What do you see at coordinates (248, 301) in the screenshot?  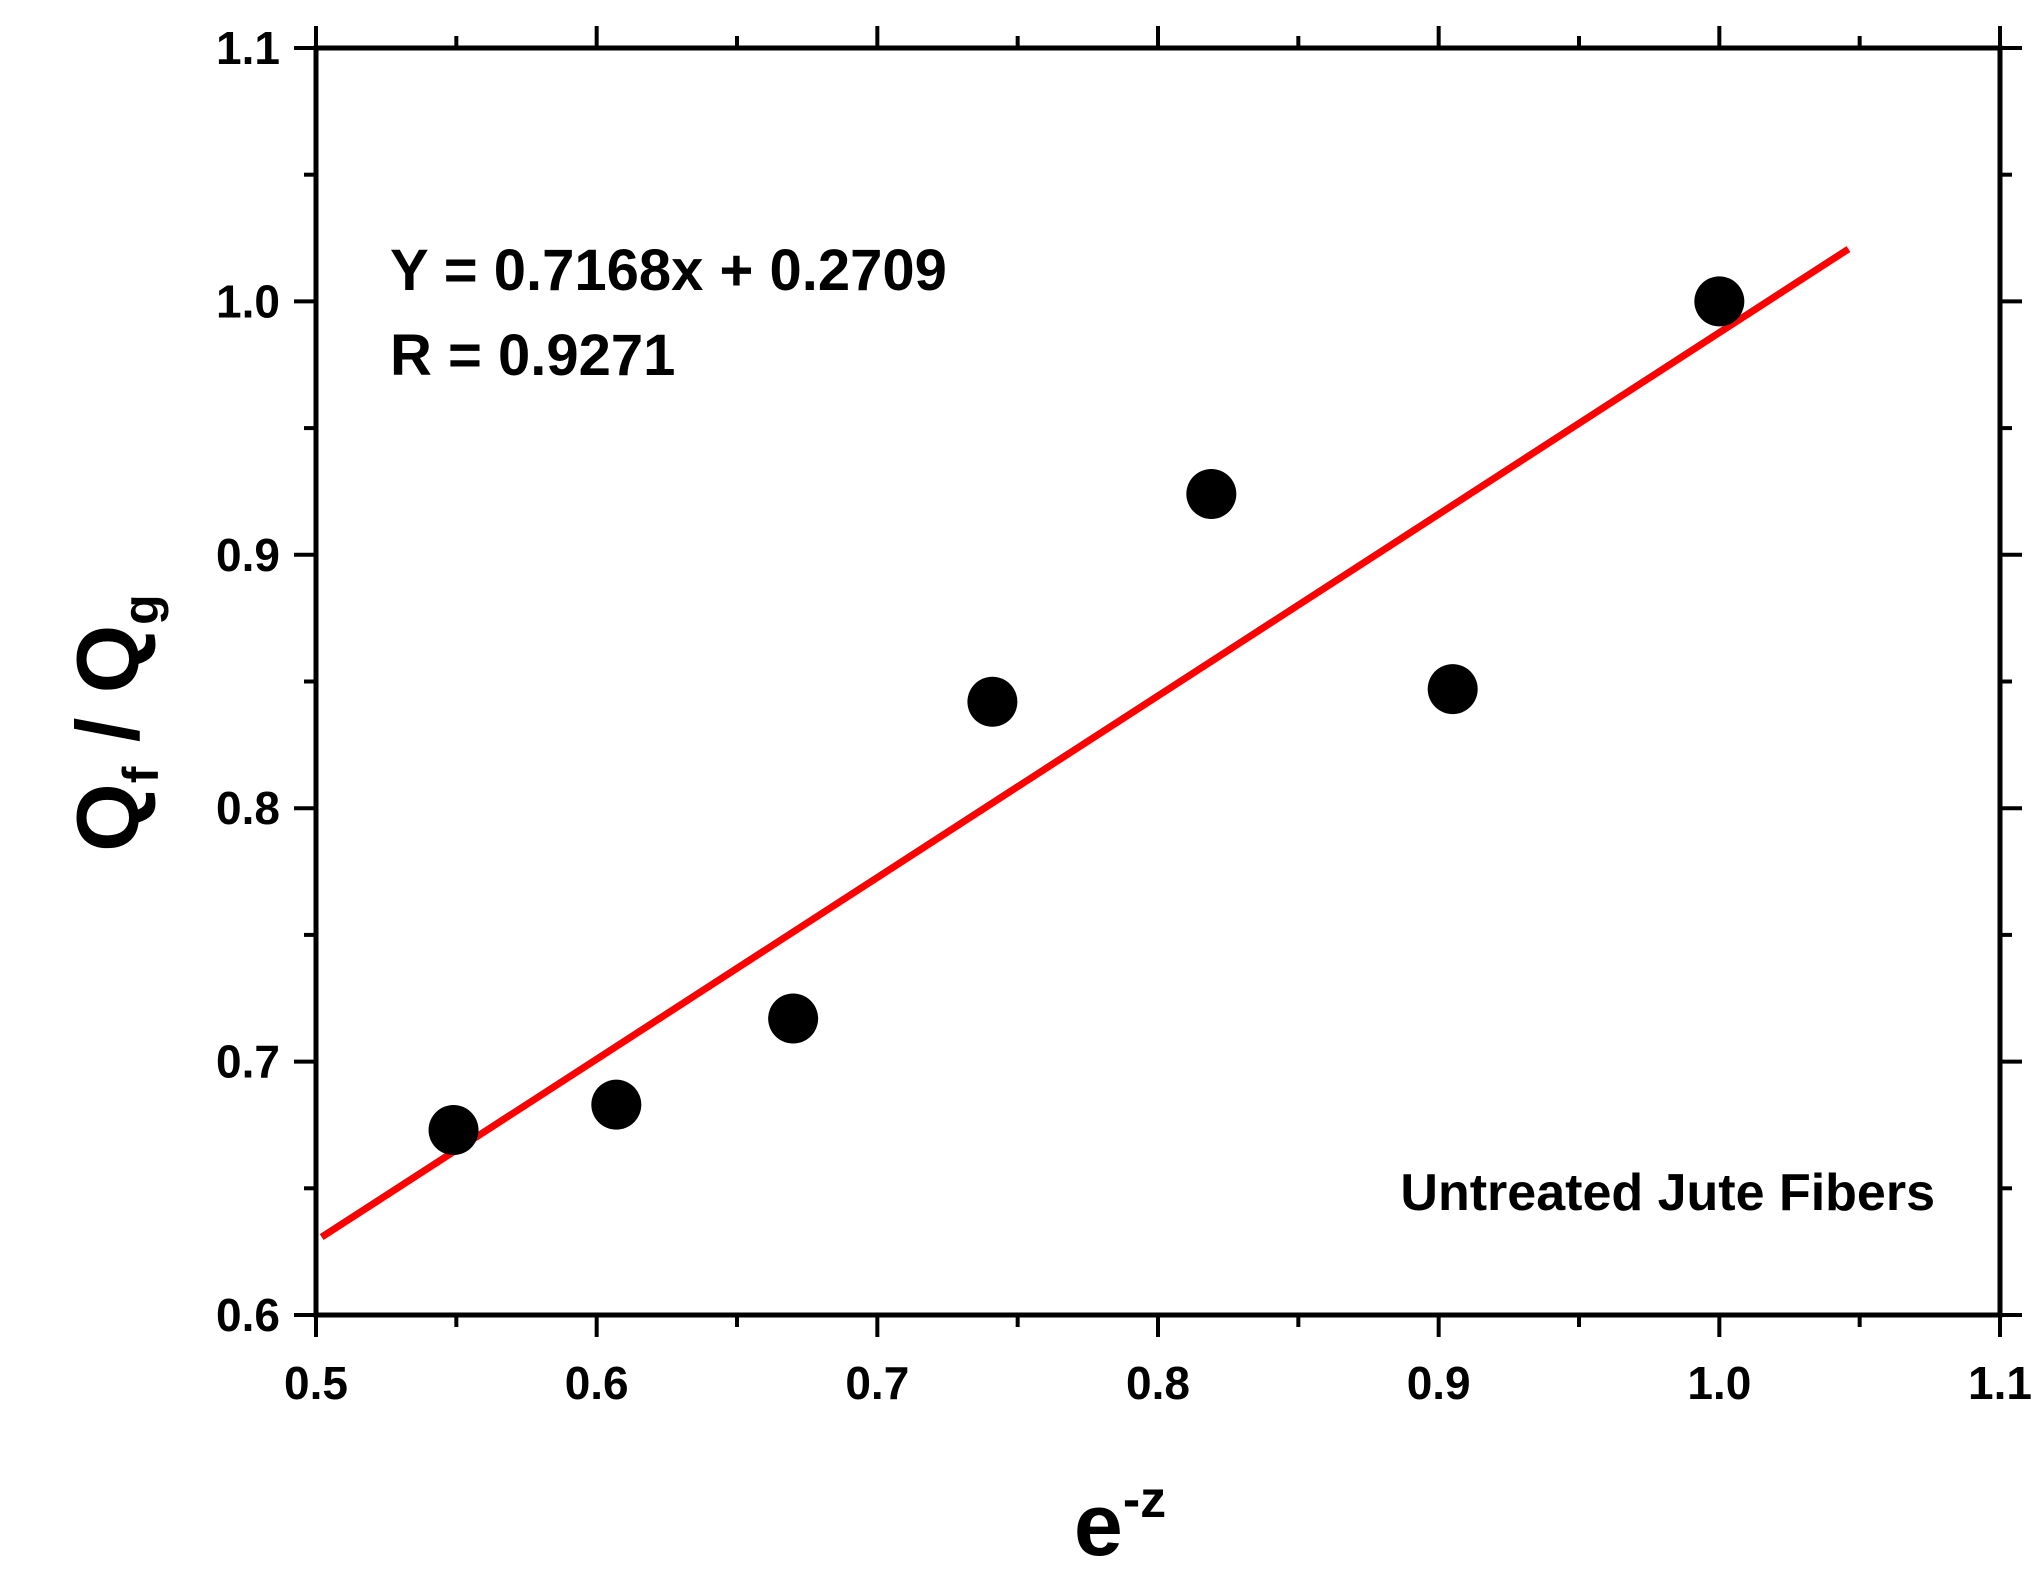 I see `y-tick-label: 1.0` at bounding box center [248, 301].